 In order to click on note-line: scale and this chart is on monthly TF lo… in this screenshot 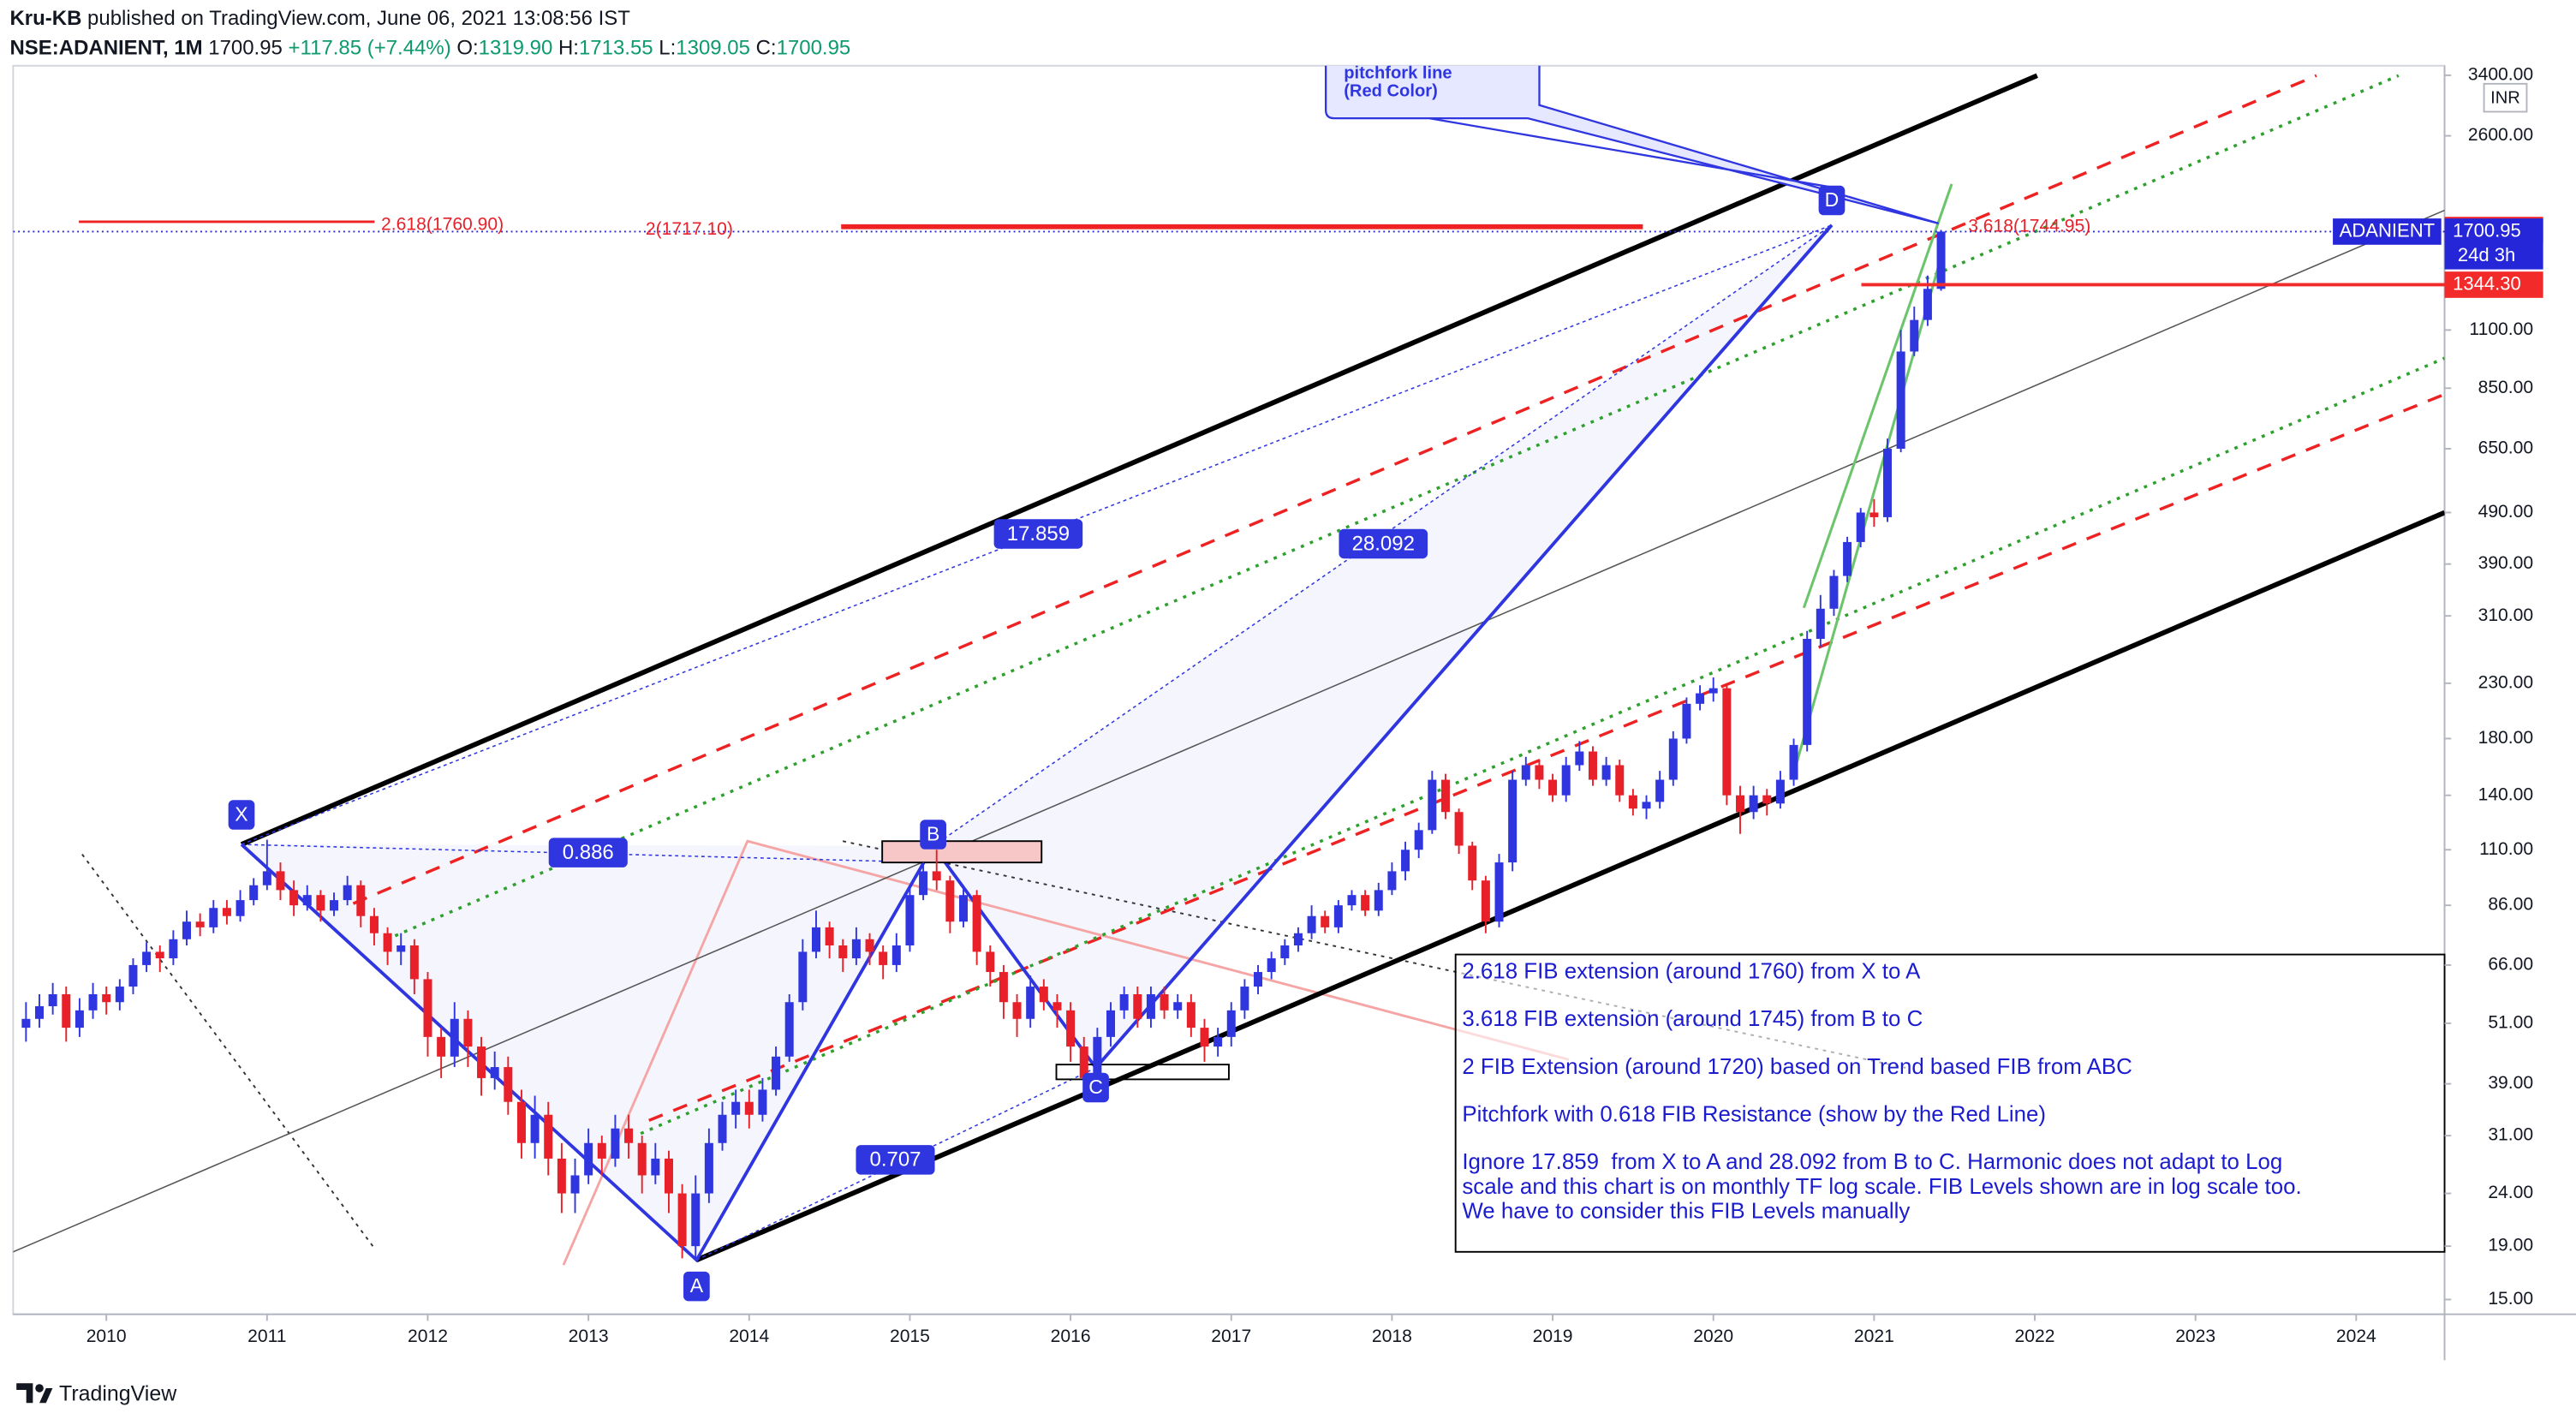, I will do `click(1881, 1187)`.